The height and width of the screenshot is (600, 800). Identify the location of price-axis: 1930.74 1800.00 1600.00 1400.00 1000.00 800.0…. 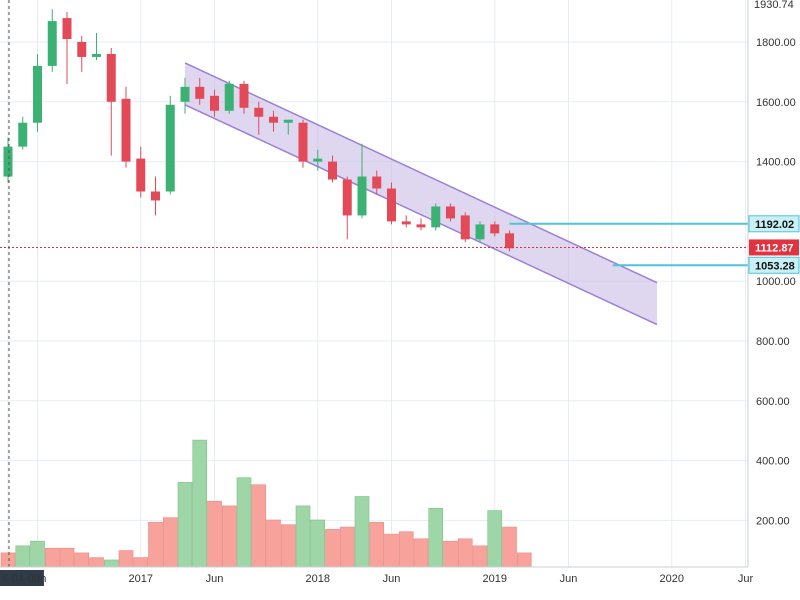
(775, 263).